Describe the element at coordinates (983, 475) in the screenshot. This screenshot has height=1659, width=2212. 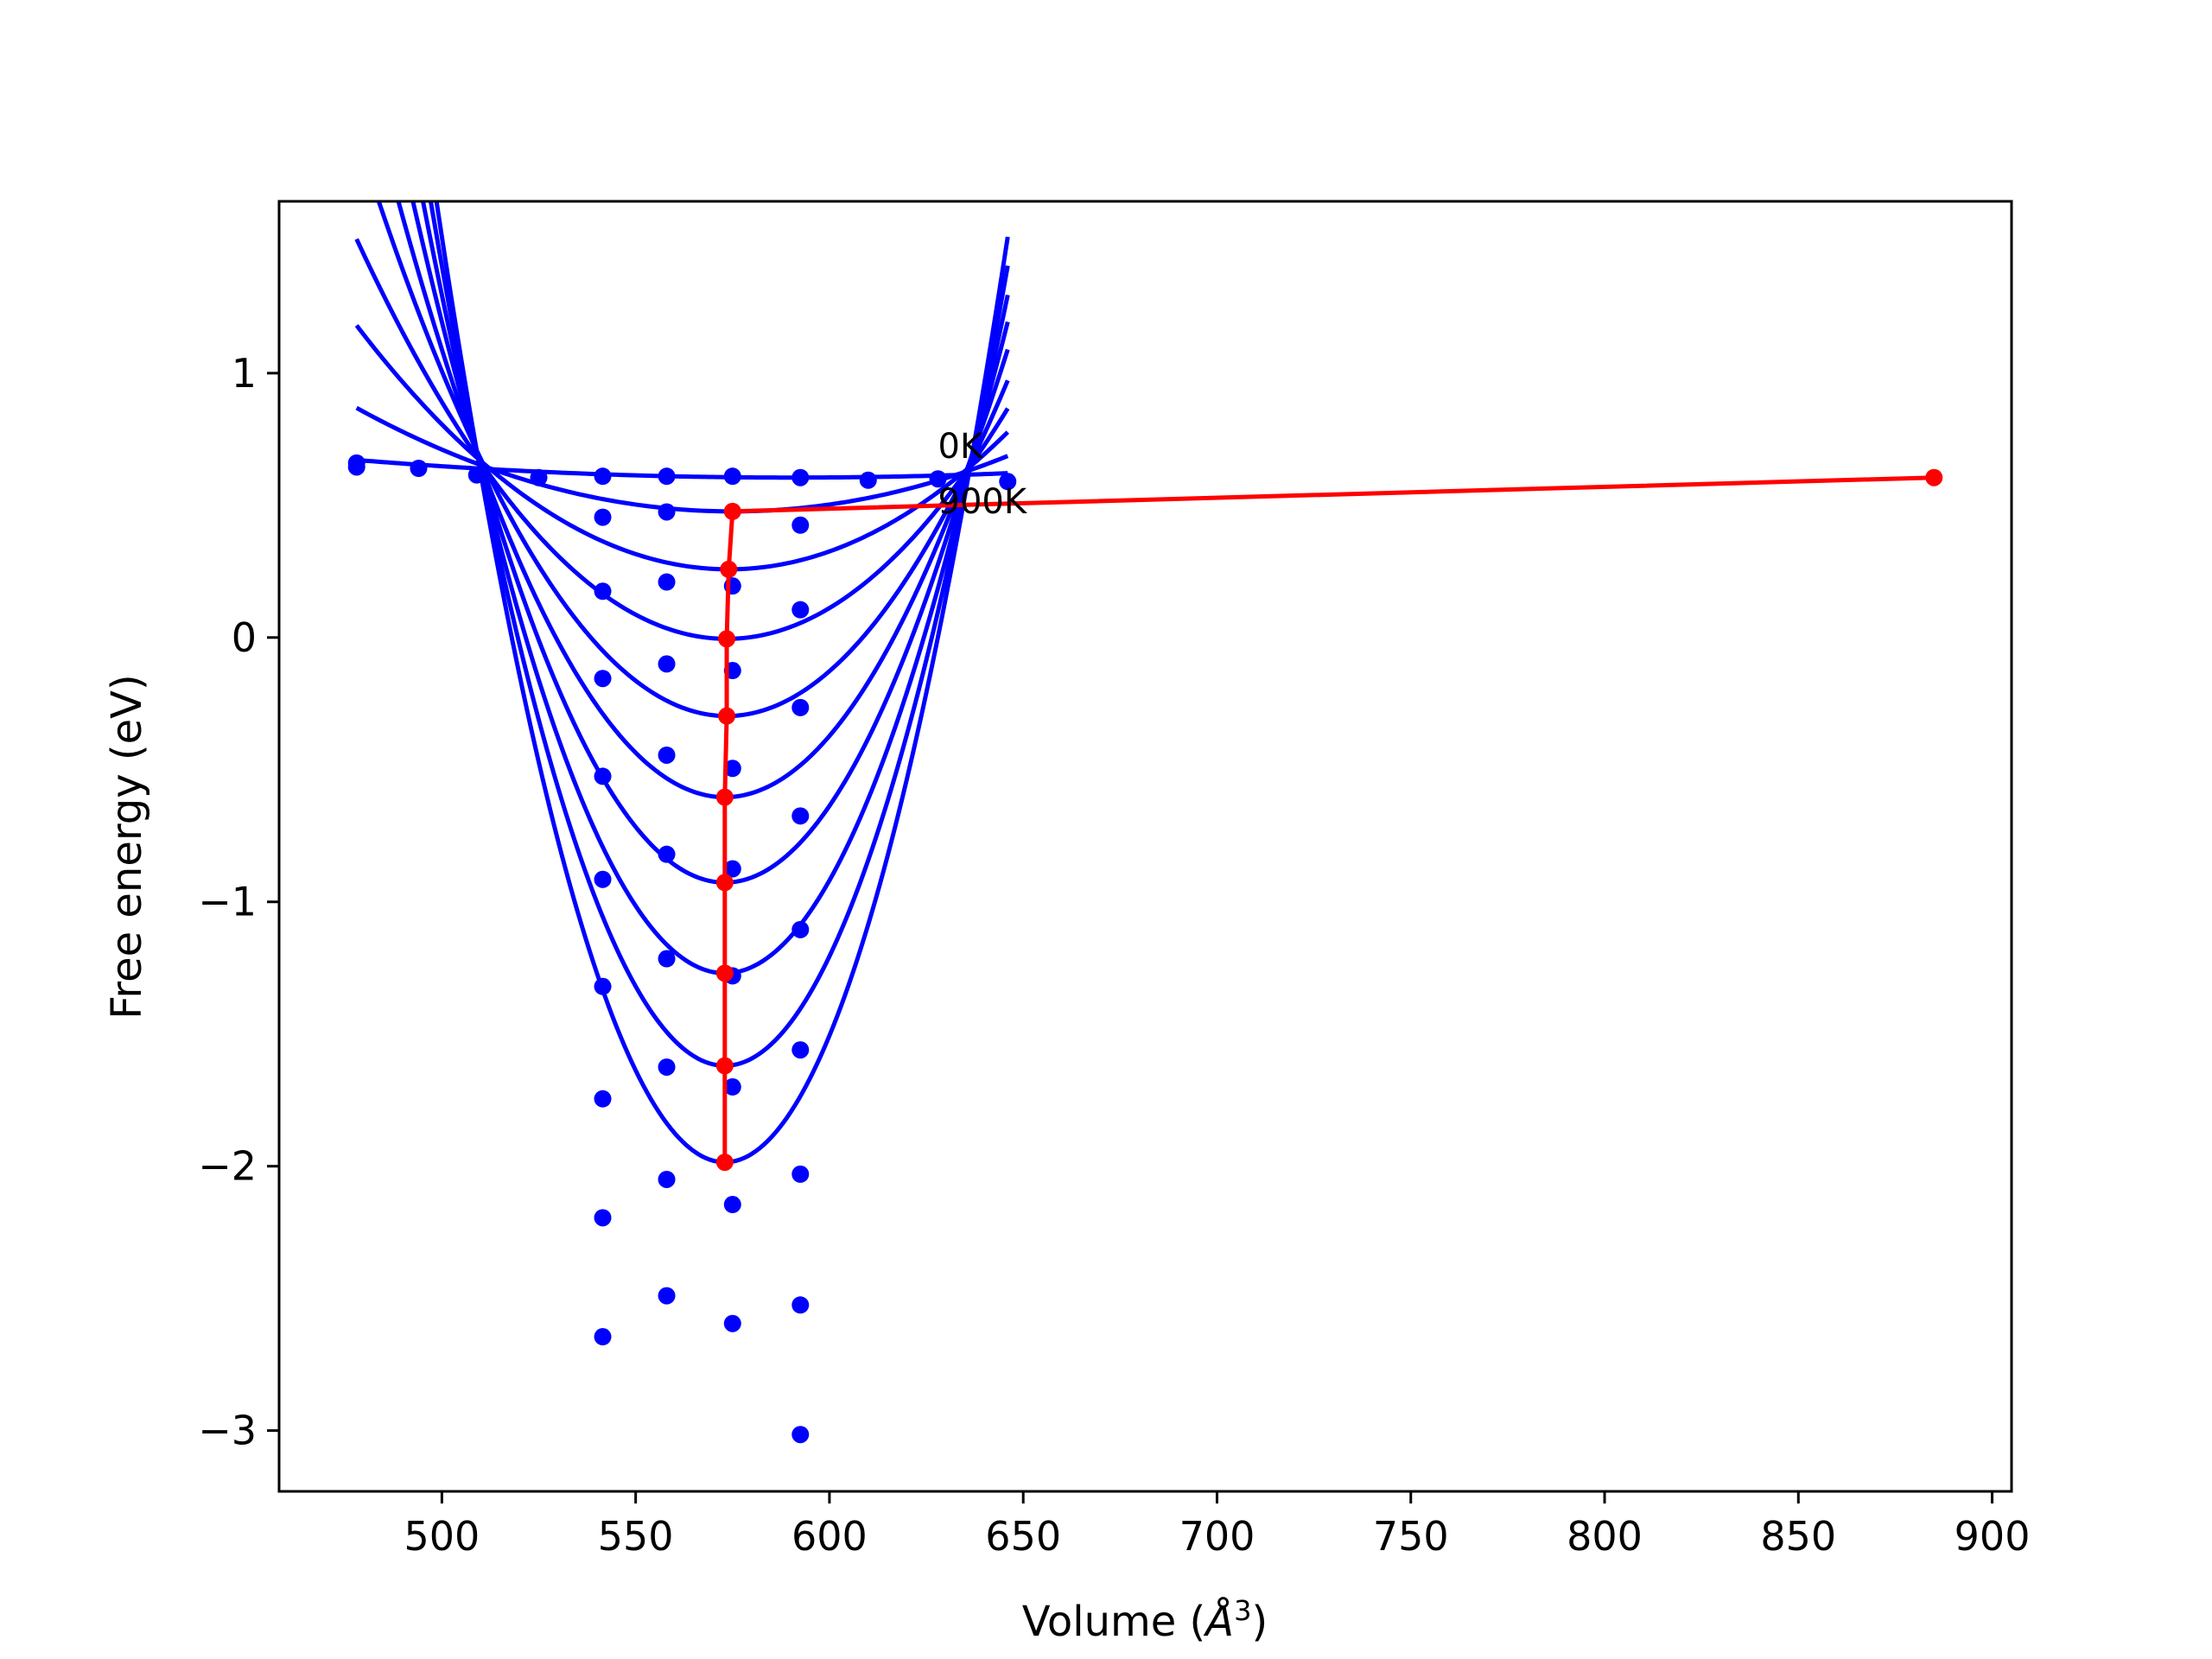
I see `annotations: 0K 900K` at that location.